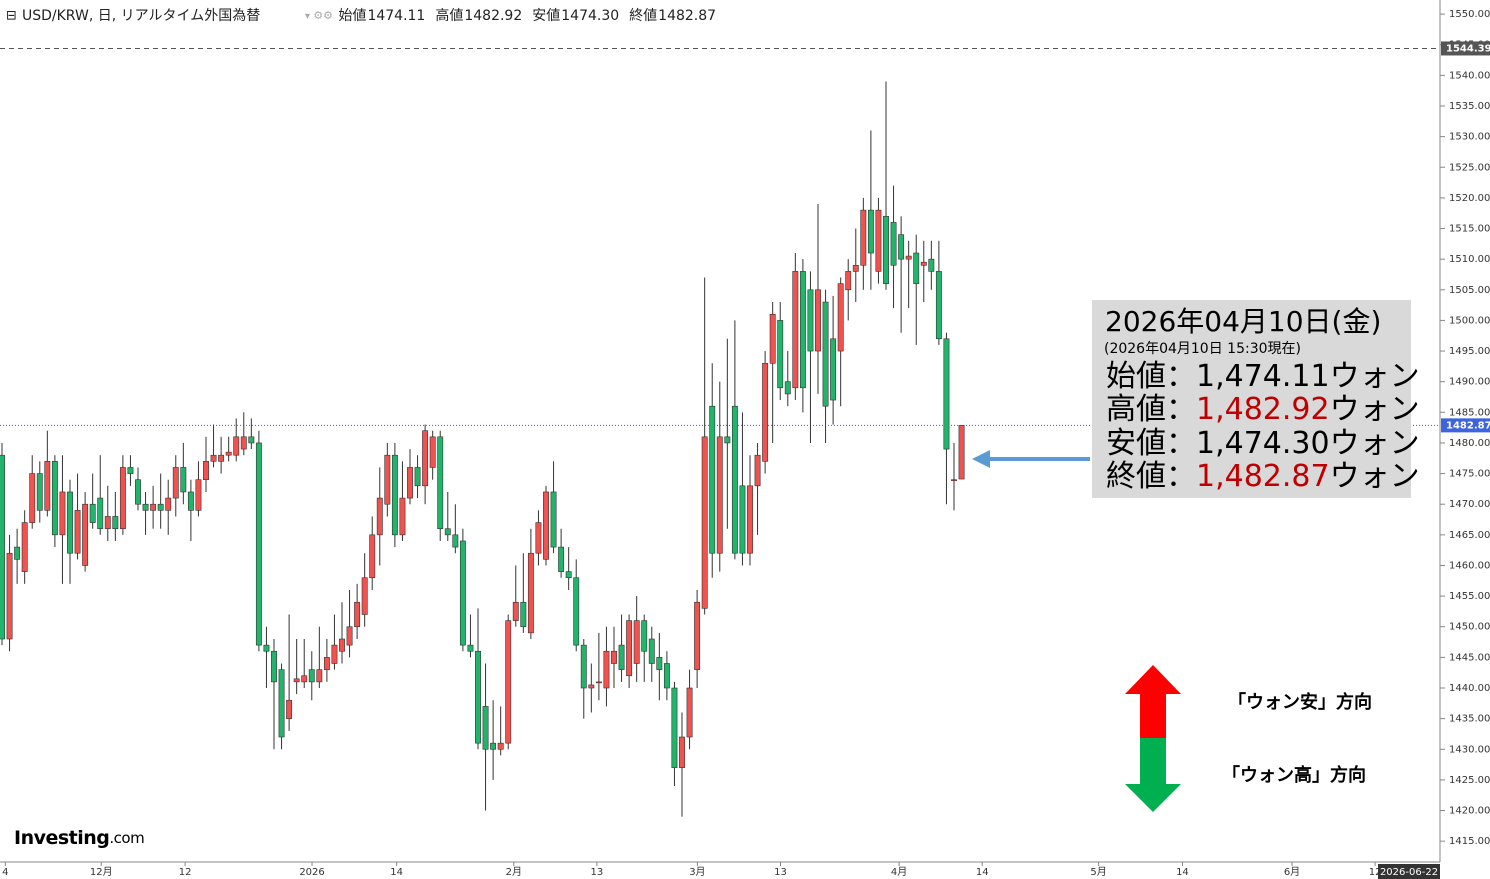  What do you see at coordinates (1294, 775) in the screenshot?
I see `arrow-label: 「ウォン高」方向` at bounding box center [1294, 775].